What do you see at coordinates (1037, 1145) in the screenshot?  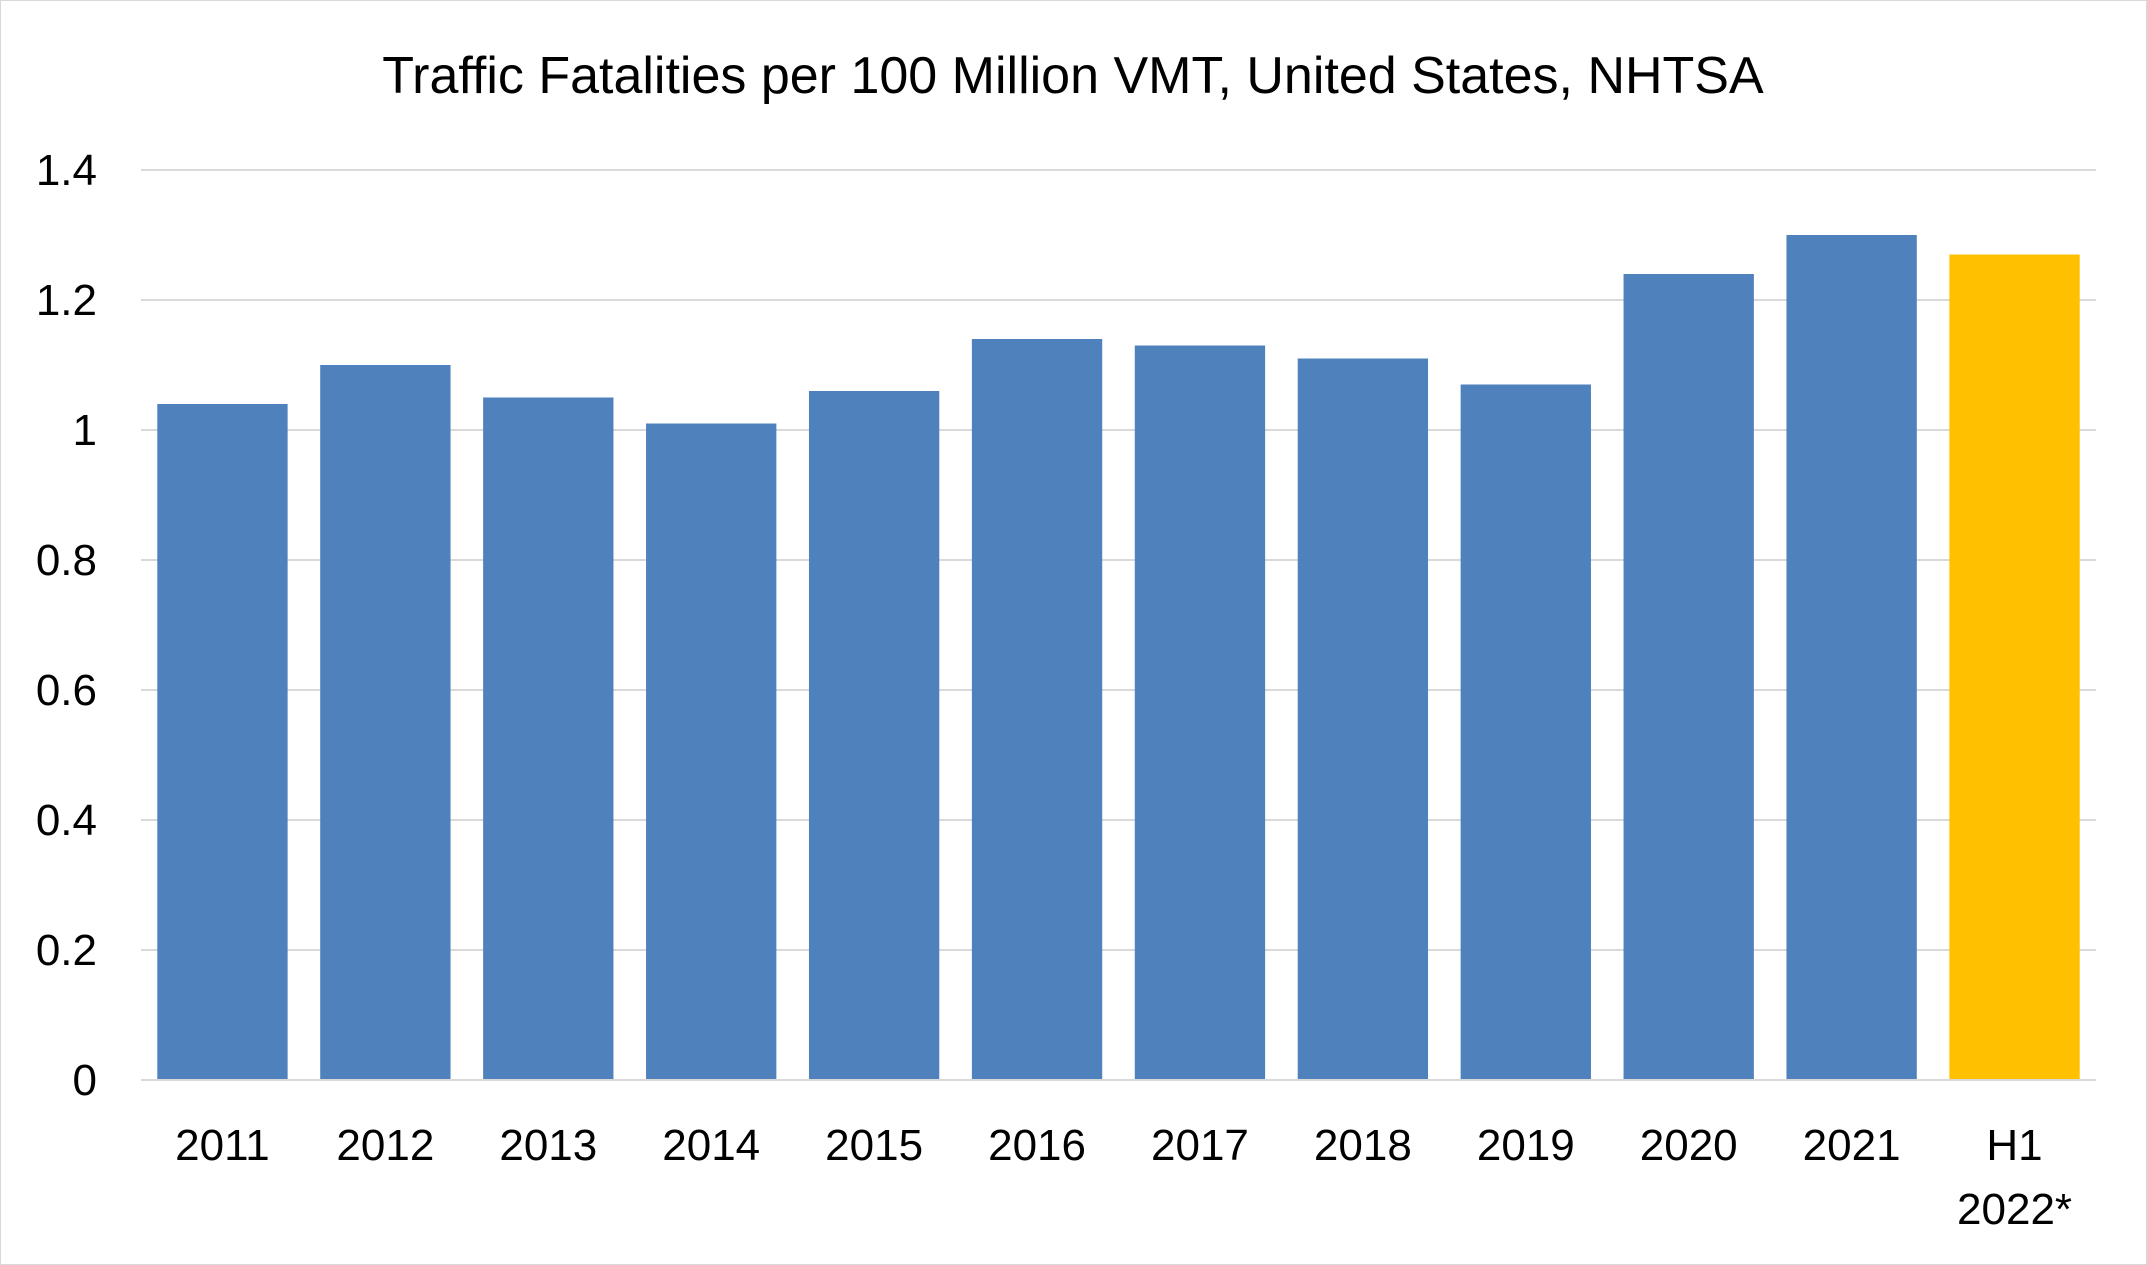 I see `x-tick-label: 2016` at bounding box center [1037, 1145].